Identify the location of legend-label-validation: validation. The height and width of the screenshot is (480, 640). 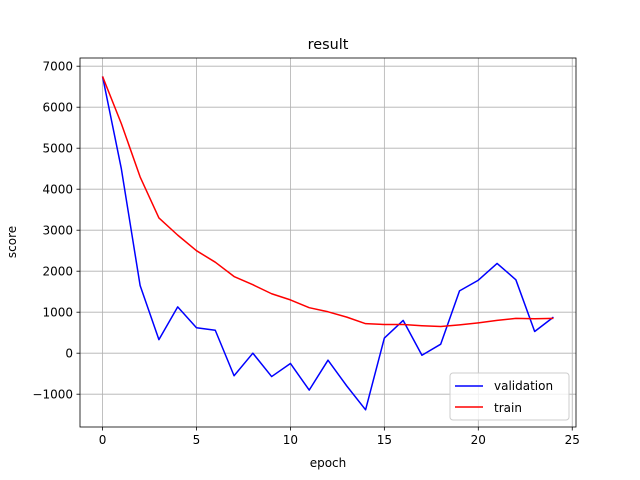
(523, 386).